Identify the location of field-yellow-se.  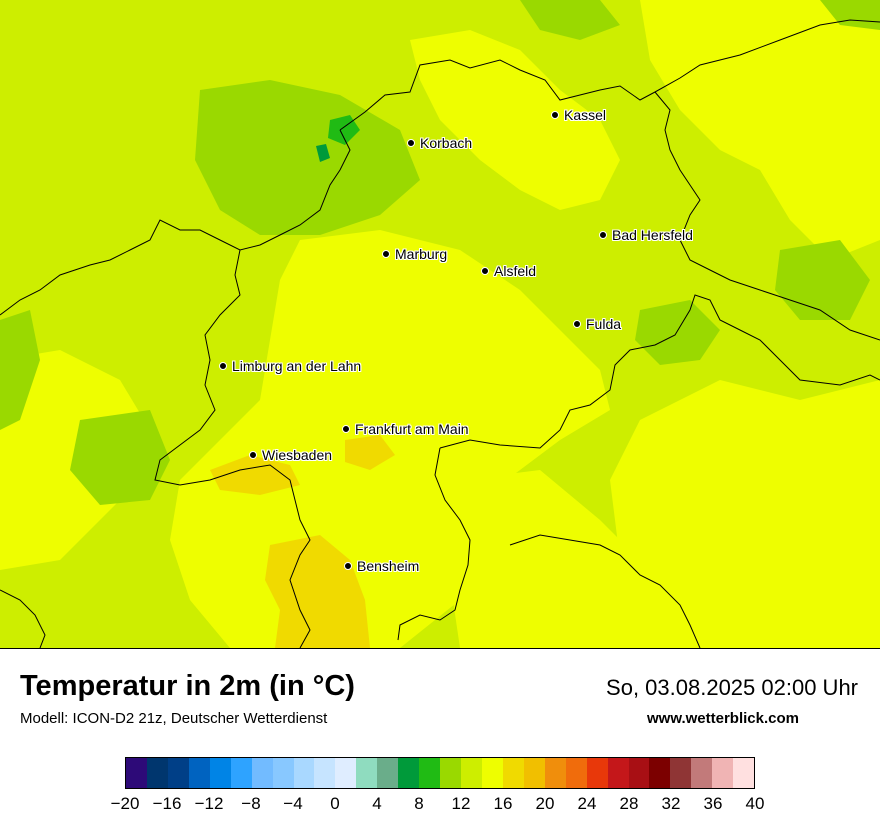
(745, 514).